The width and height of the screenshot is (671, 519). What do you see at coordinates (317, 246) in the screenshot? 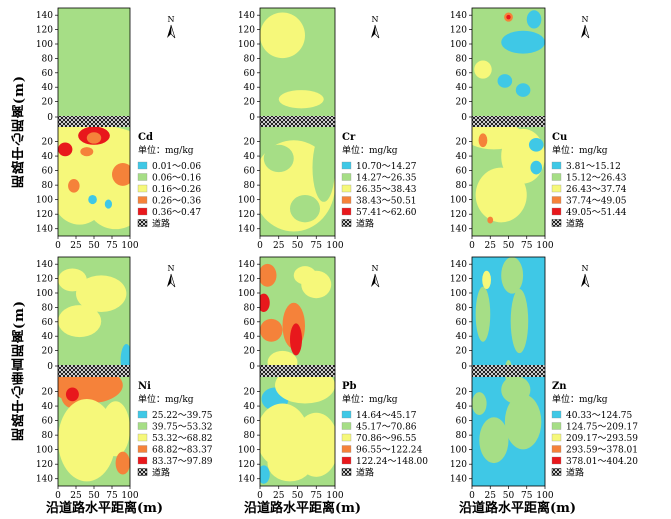
I see `x-tick-label: 75` at bounding box center [317, 246].